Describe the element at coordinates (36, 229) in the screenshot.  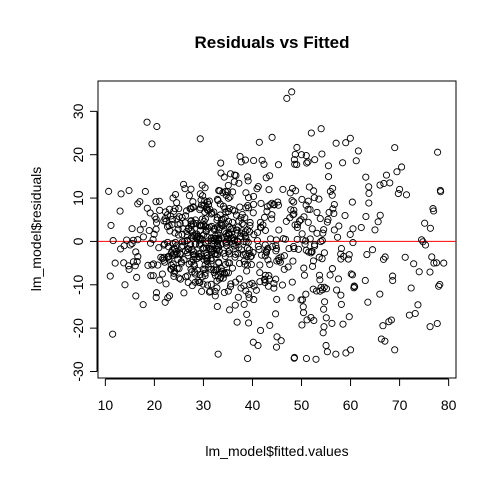
I see `y-axis-label: lm_model$residuals` at that location.